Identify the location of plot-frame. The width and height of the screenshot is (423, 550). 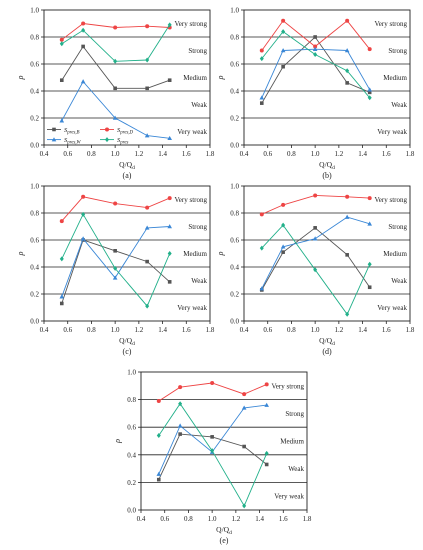
(224, 441).